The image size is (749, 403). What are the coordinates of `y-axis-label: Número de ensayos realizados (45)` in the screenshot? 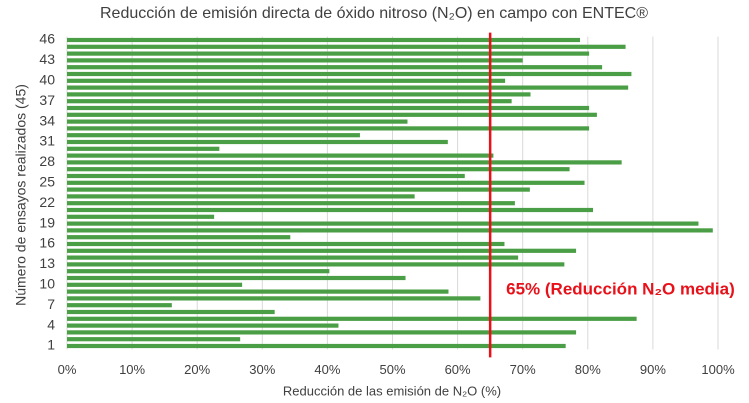 It's located at (21, 195).